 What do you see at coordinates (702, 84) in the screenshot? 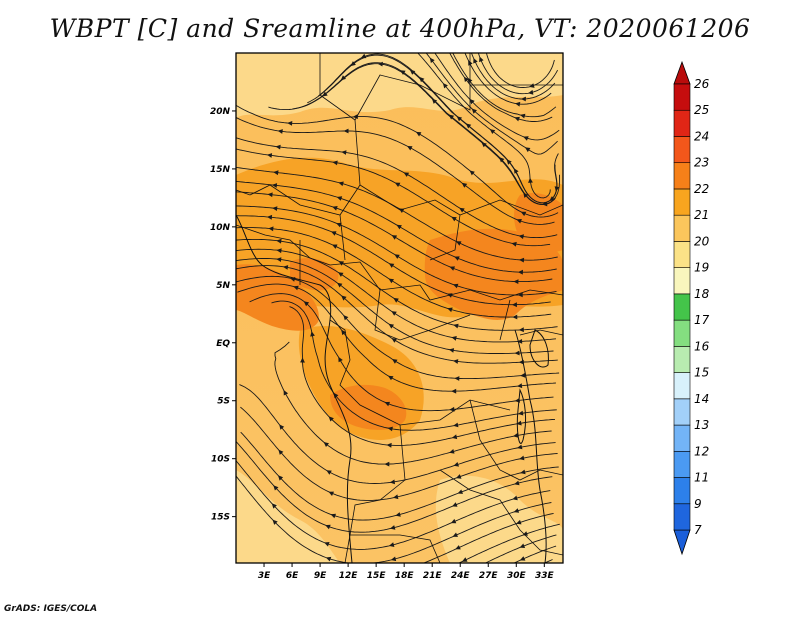
I see `colorbar-label: 26` at bounding box center [702, 84].